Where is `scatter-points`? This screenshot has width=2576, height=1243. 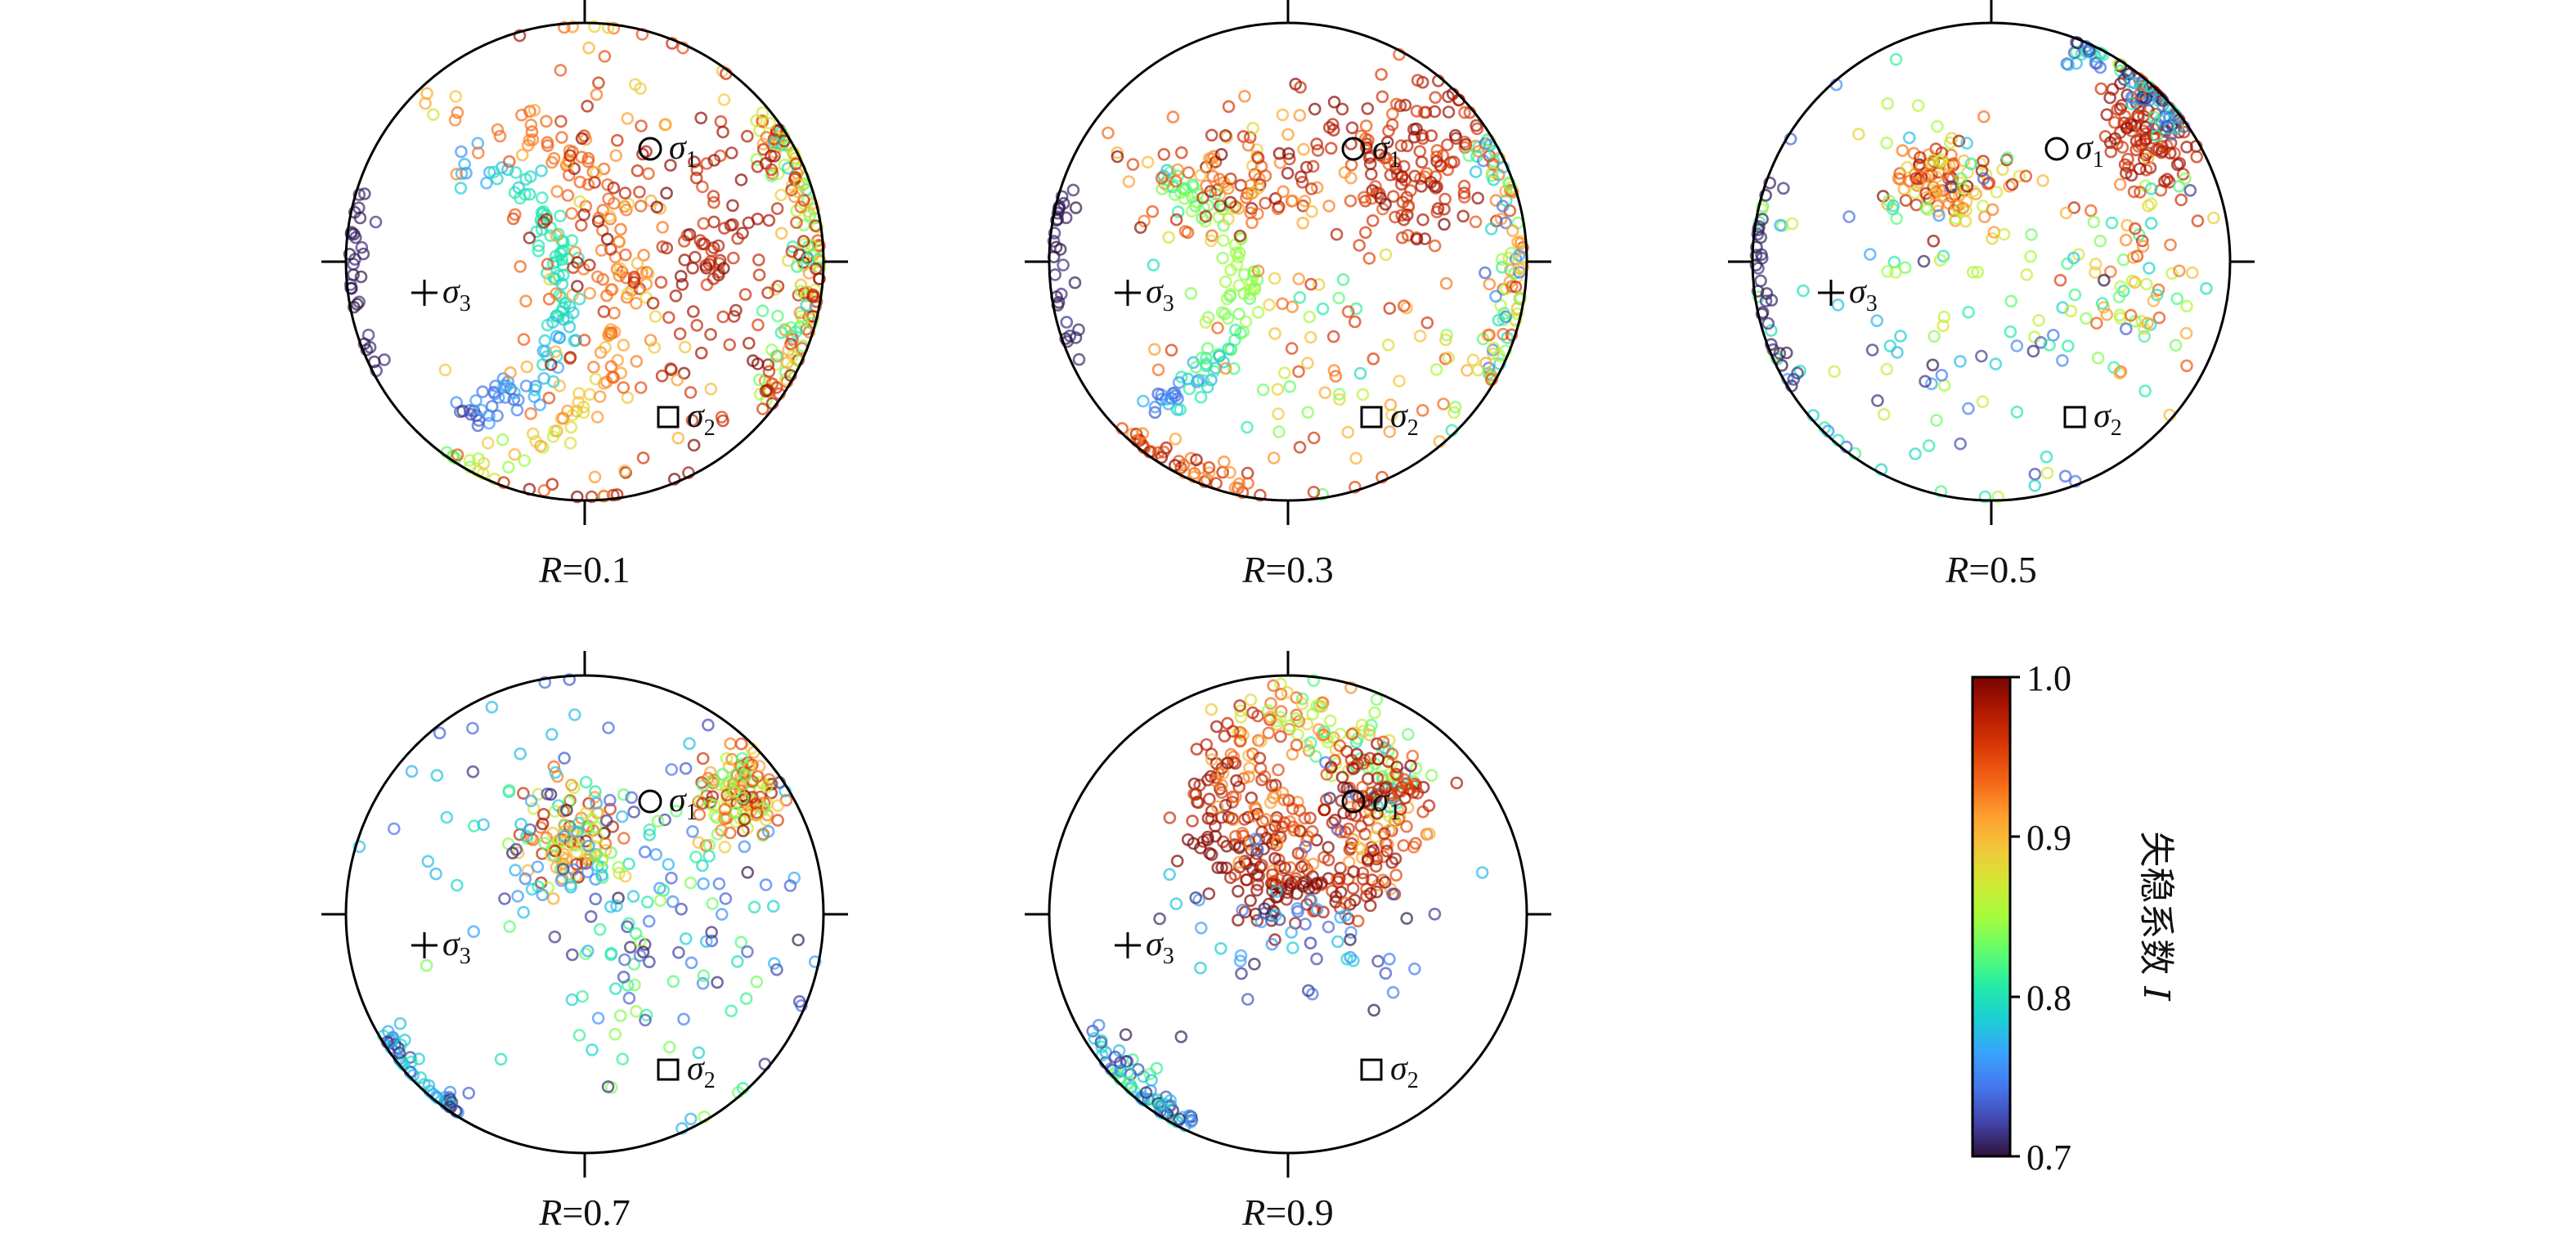 scatter-points is located at coordinates (1288, 274).